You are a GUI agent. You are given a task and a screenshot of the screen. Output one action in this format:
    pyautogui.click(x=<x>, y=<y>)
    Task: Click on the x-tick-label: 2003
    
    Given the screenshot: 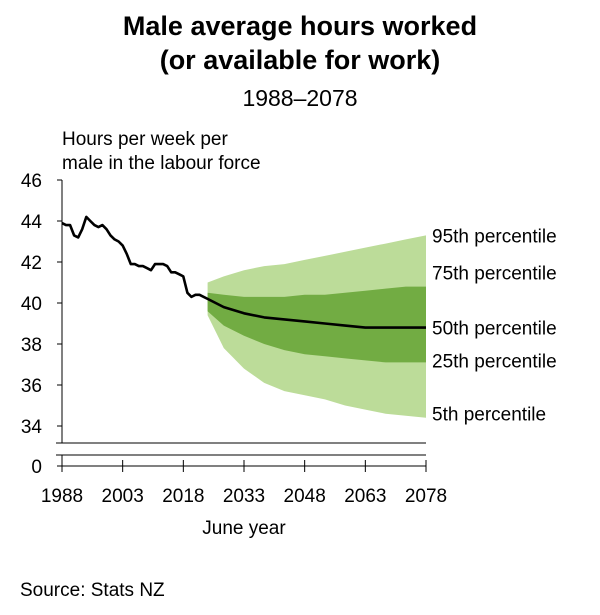 What is the action you would take?
    pyautogui.click(x=123, y=496)
    